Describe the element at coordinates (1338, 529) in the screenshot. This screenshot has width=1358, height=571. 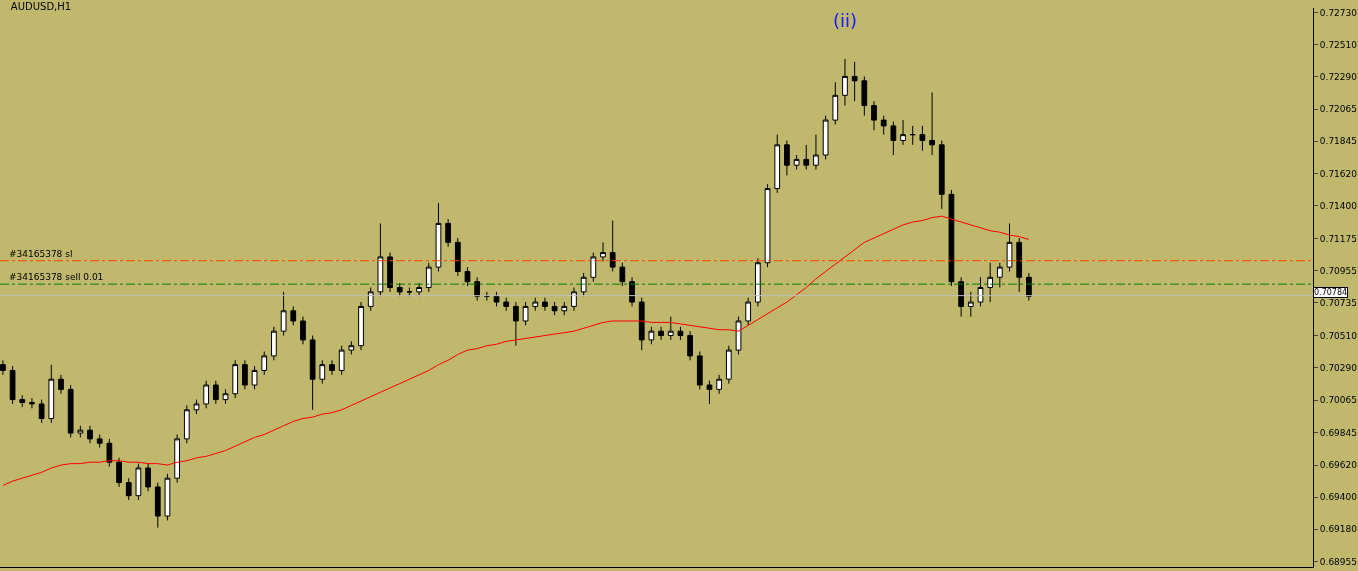
I see `y-tick-label: 0.69180` at that location.